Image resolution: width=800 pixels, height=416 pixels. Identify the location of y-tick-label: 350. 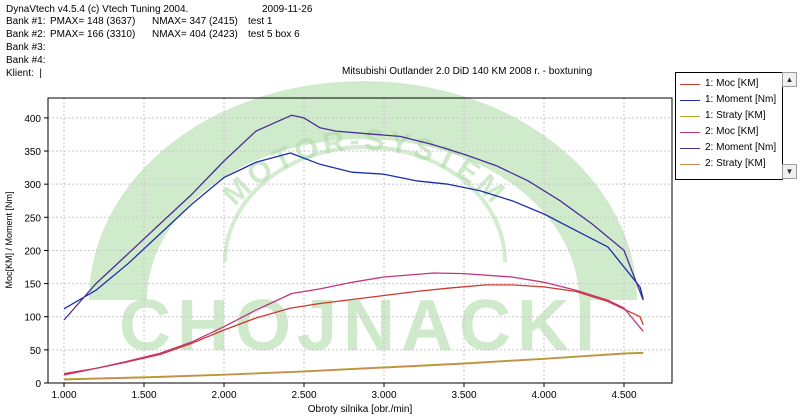
(32, 152).